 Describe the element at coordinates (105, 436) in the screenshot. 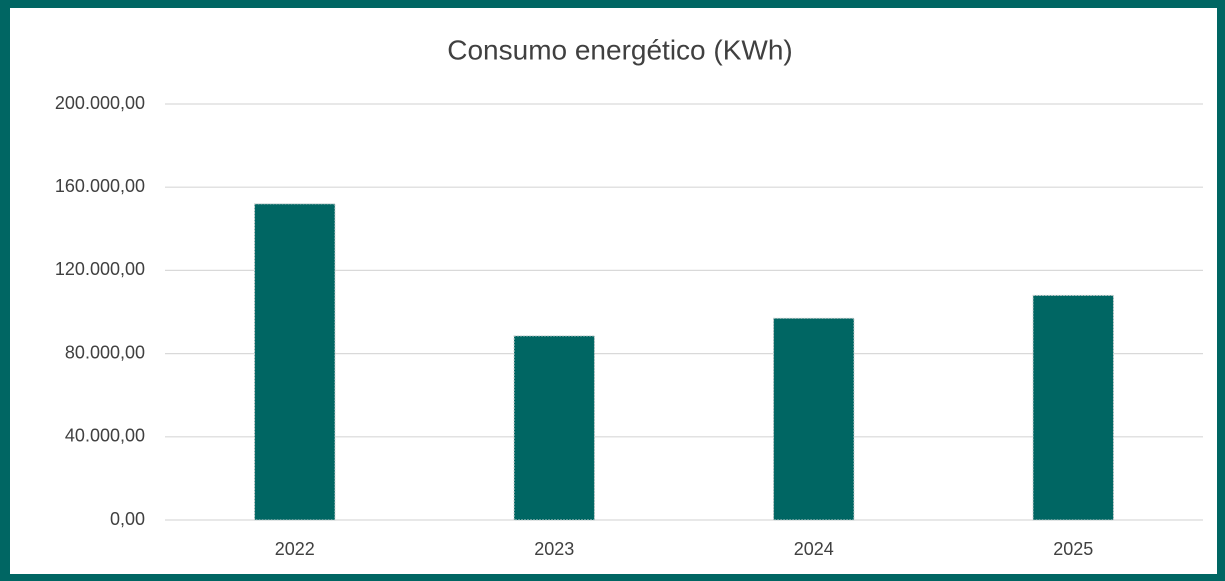

I see `y-tick-label: 40.000,00` at that location.